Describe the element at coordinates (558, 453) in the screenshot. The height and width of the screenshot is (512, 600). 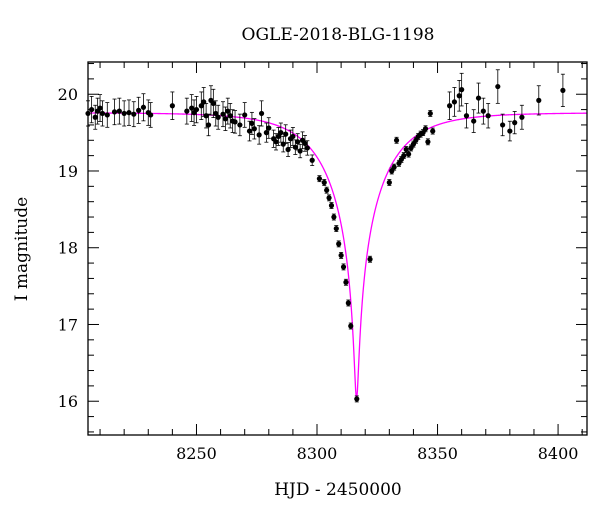
I see `x-tick-label: 8400` at that location.